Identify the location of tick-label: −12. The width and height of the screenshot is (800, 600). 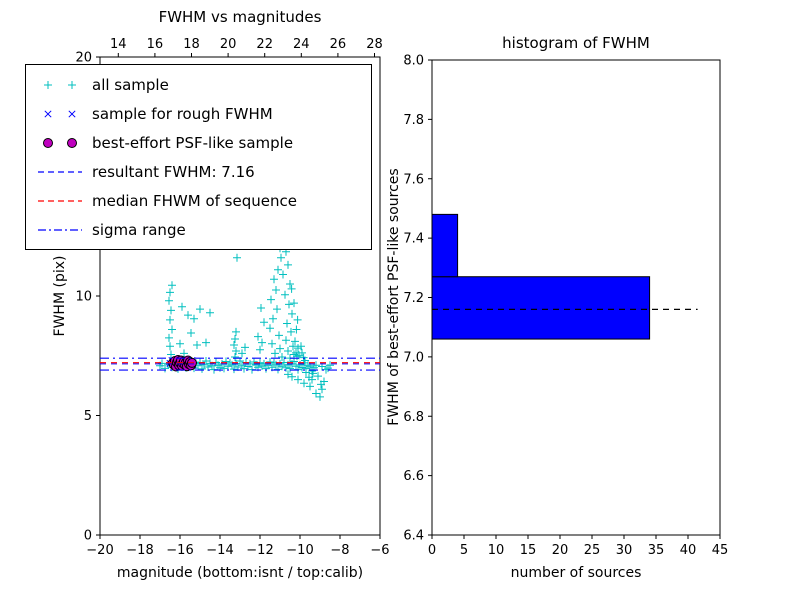
(259, 550).